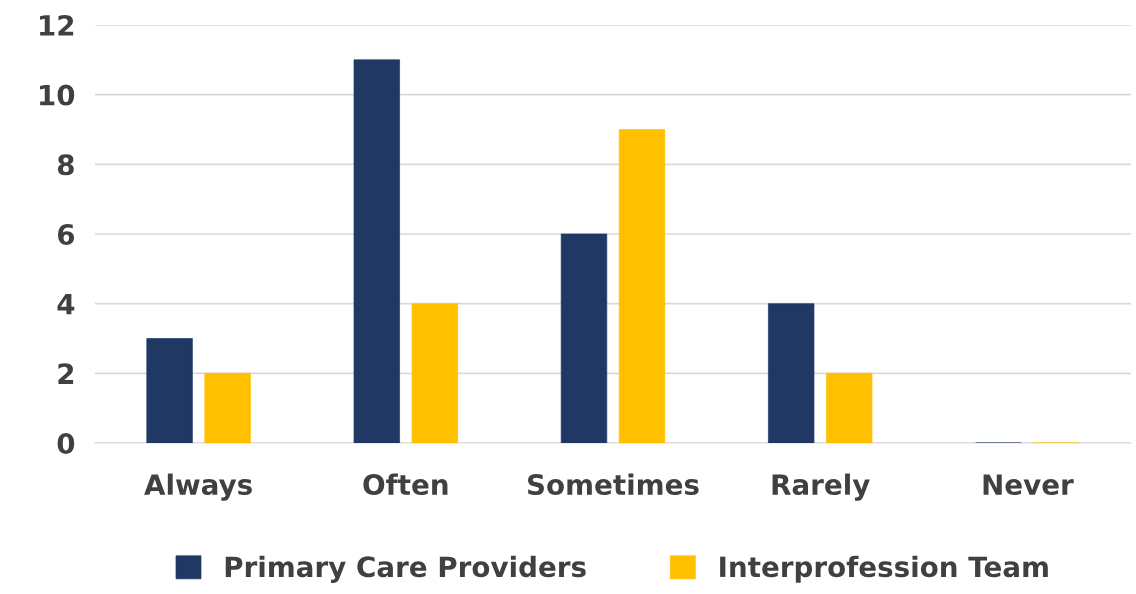 The image size is (1136, 594). Describe the element at coordinates (198, 487) in the screenshot. I see `x-tick-label: Always` at that location.